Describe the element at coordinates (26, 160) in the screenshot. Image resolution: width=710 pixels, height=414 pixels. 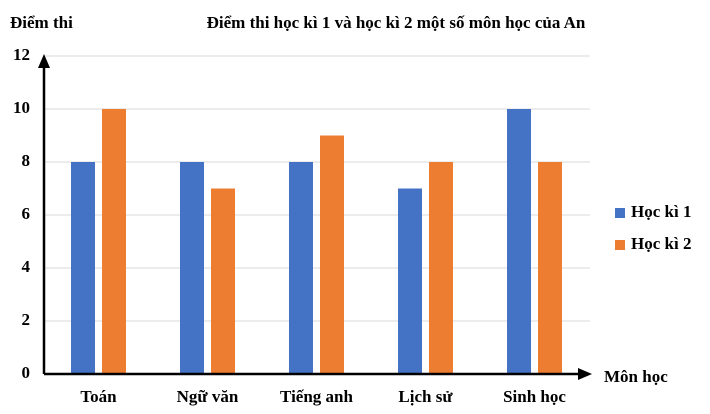
I see `y-tick-label: 8` at that location.